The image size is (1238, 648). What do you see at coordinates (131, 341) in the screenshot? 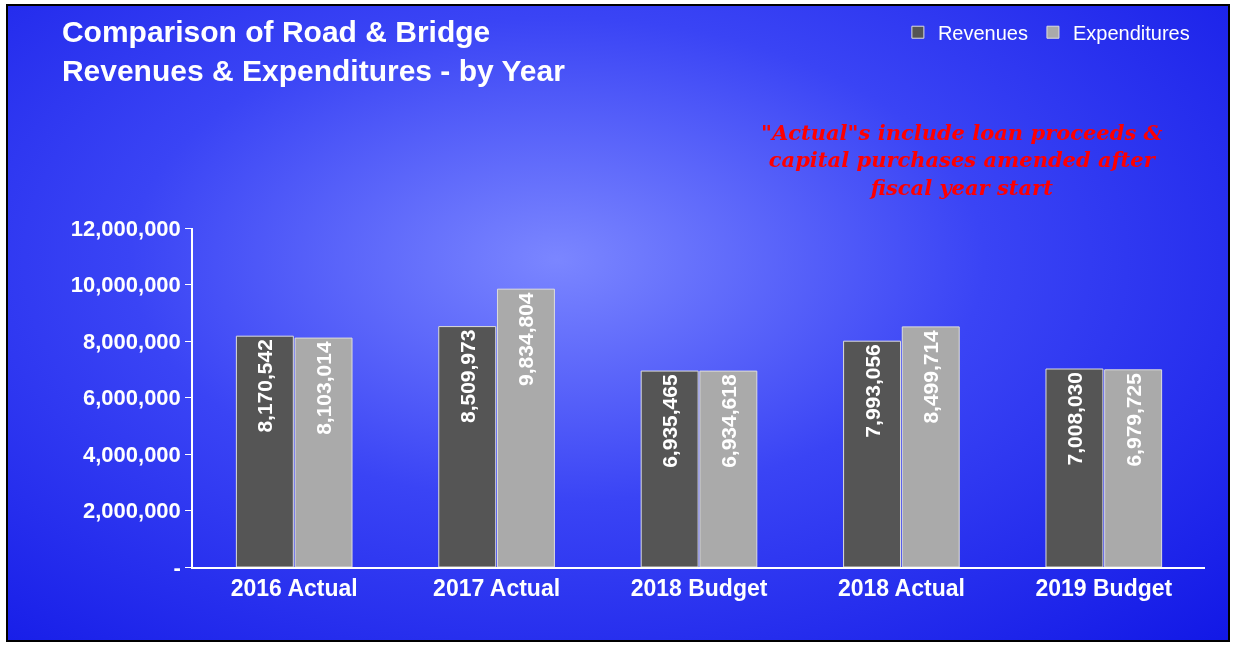
I see `y-tick-label: 8,000,000` at bounding box center [131, 341].